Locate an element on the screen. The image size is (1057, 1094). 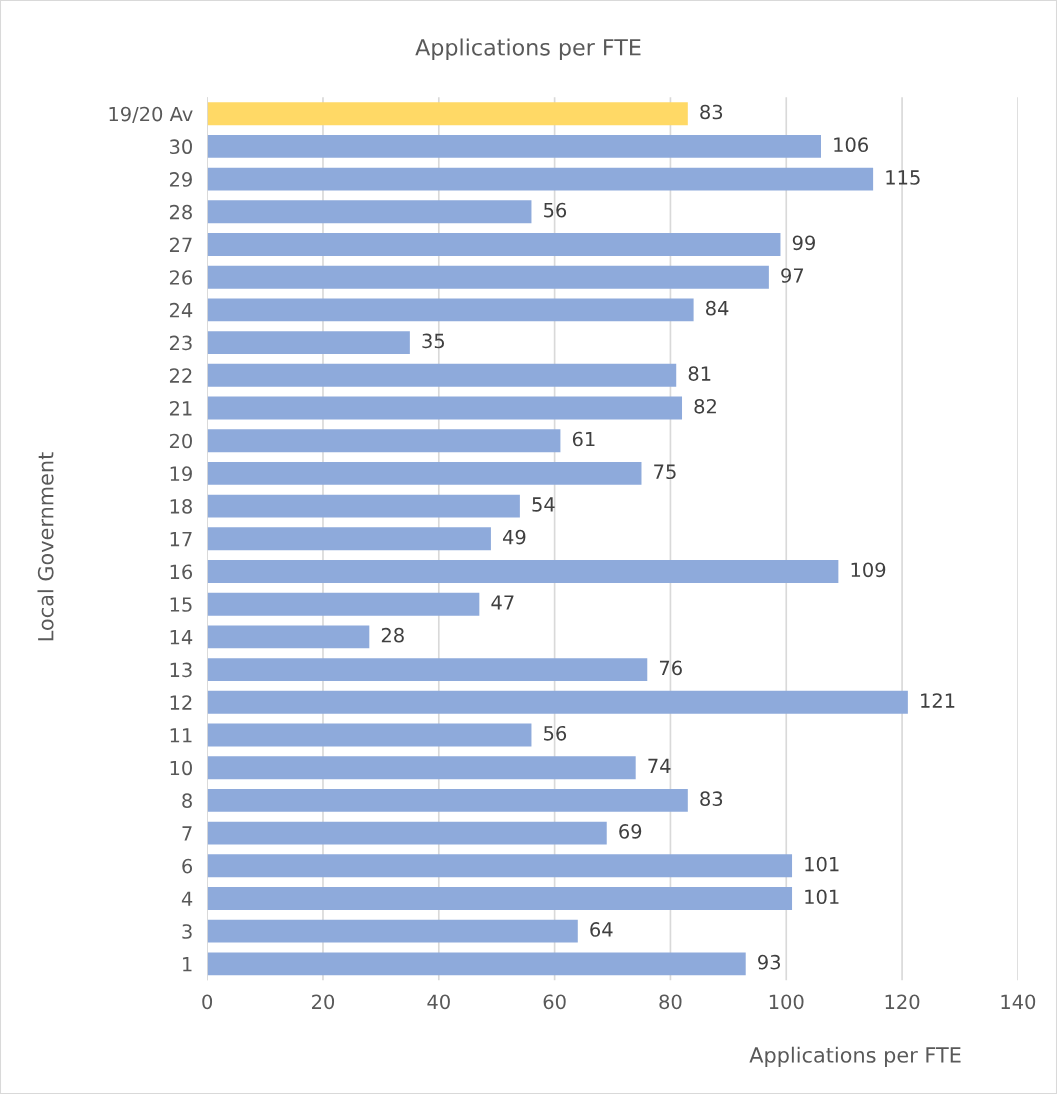
y-tick-label: 14 is located at coordinates (181, 637).